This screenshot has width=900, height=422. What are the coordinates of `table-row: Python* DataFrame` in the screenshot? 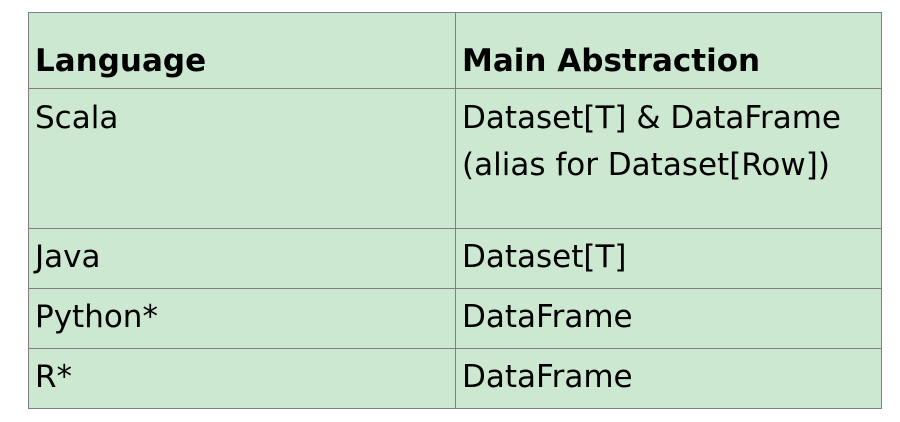 It's located at (455, 318).